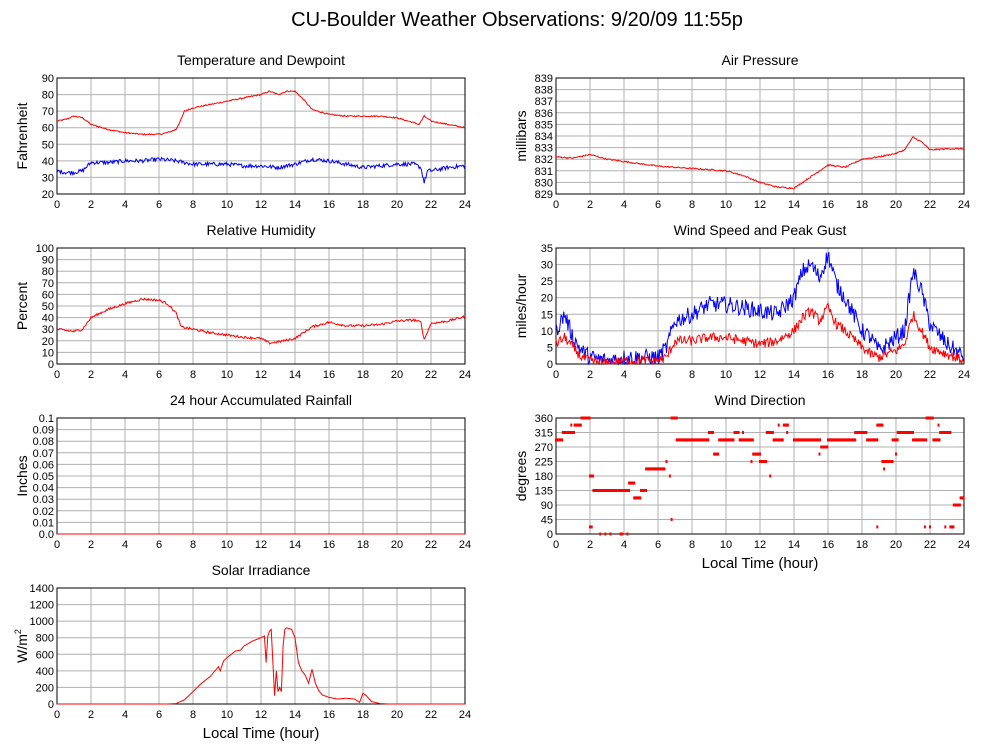 The height and width of the screenshot is (744, 999). What do you see at coordinates (193, 205) in the screenshot?
I see `x-tick-label: 8` at bounding box center [193, 205].